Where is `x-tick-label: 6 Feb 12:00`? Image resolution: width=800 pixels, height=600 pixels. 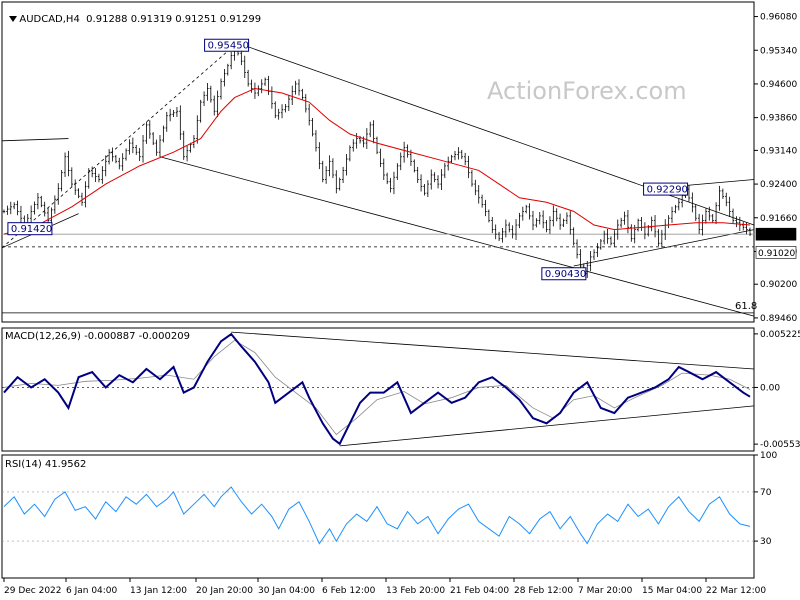 x-tick-label: 6 Feb 12:00 is located at coordinates (349, 591).